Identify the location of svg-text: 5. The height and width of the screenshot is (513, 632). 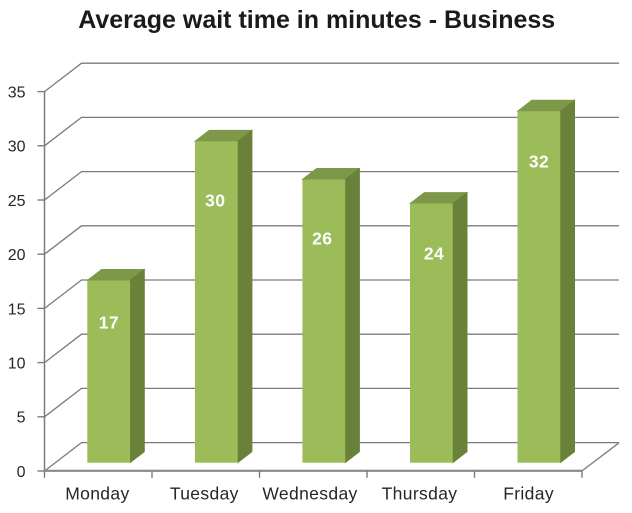
(21, 418).